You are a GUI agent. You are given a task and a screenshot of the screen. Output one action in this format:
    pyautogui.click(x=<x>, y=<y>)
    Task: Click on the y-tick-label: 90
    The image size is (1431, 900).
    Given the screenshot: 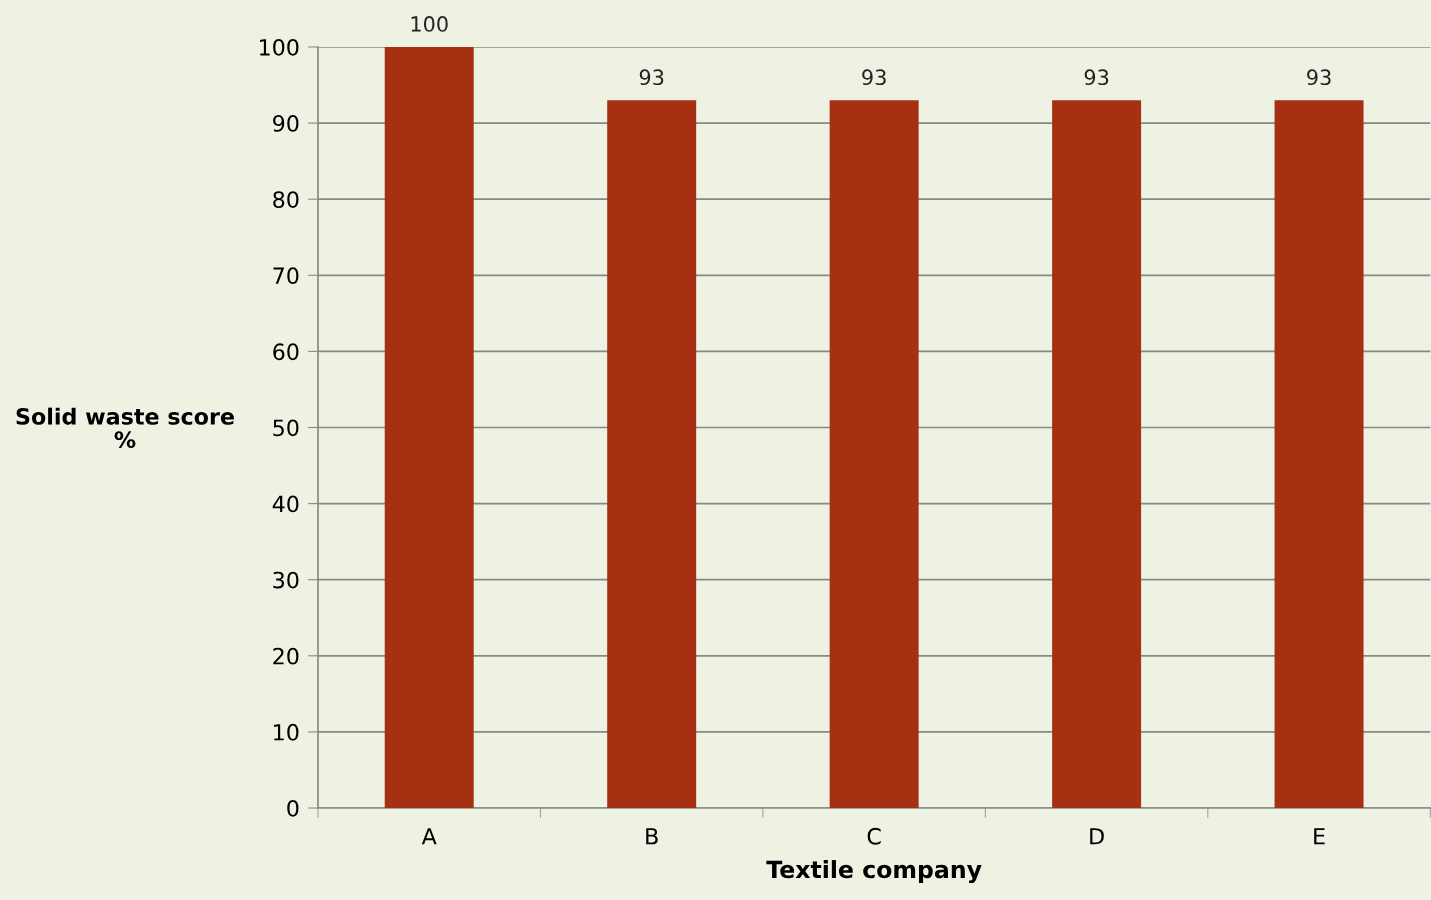 What is the action you would take?
    pyautogui.click(x=286, y=123)
    